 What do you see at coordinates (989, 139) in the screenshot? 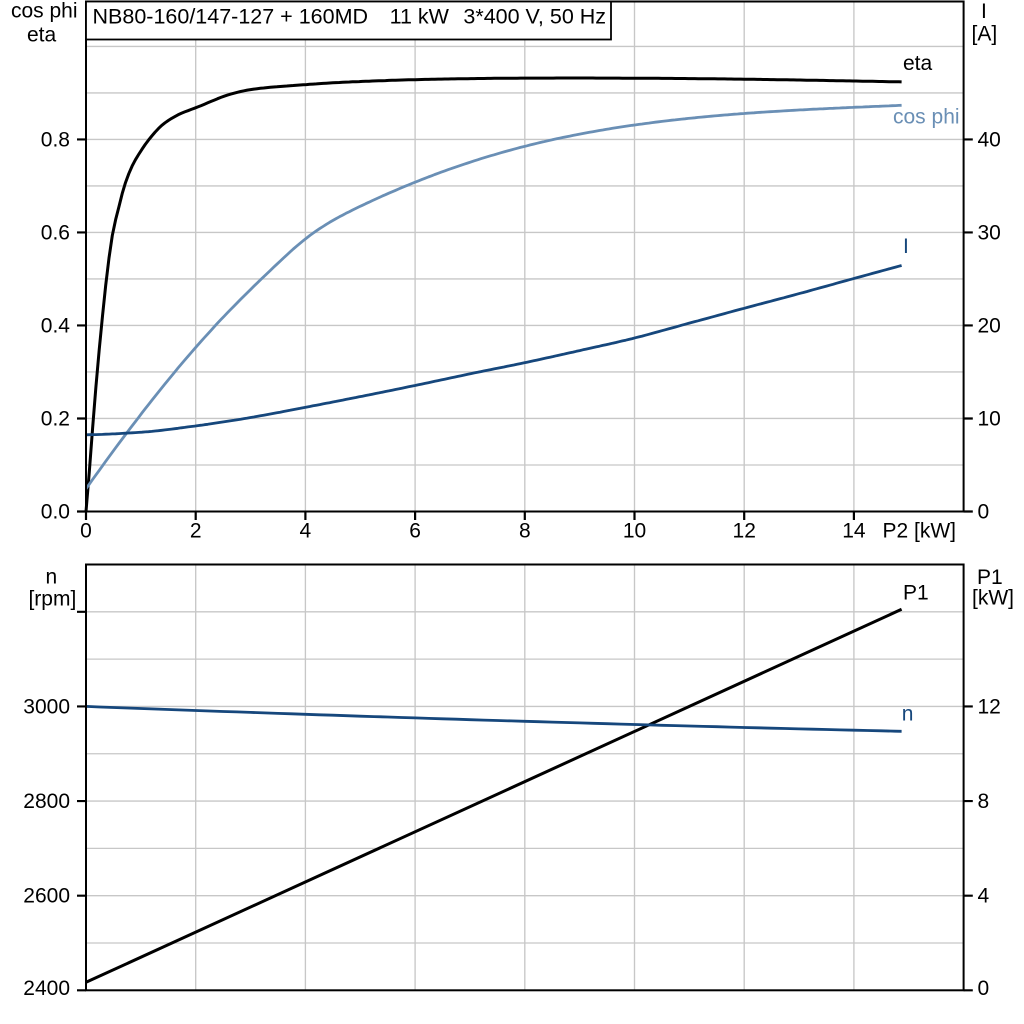
I see `svg-text: 40` at bounding box center [989, 139].